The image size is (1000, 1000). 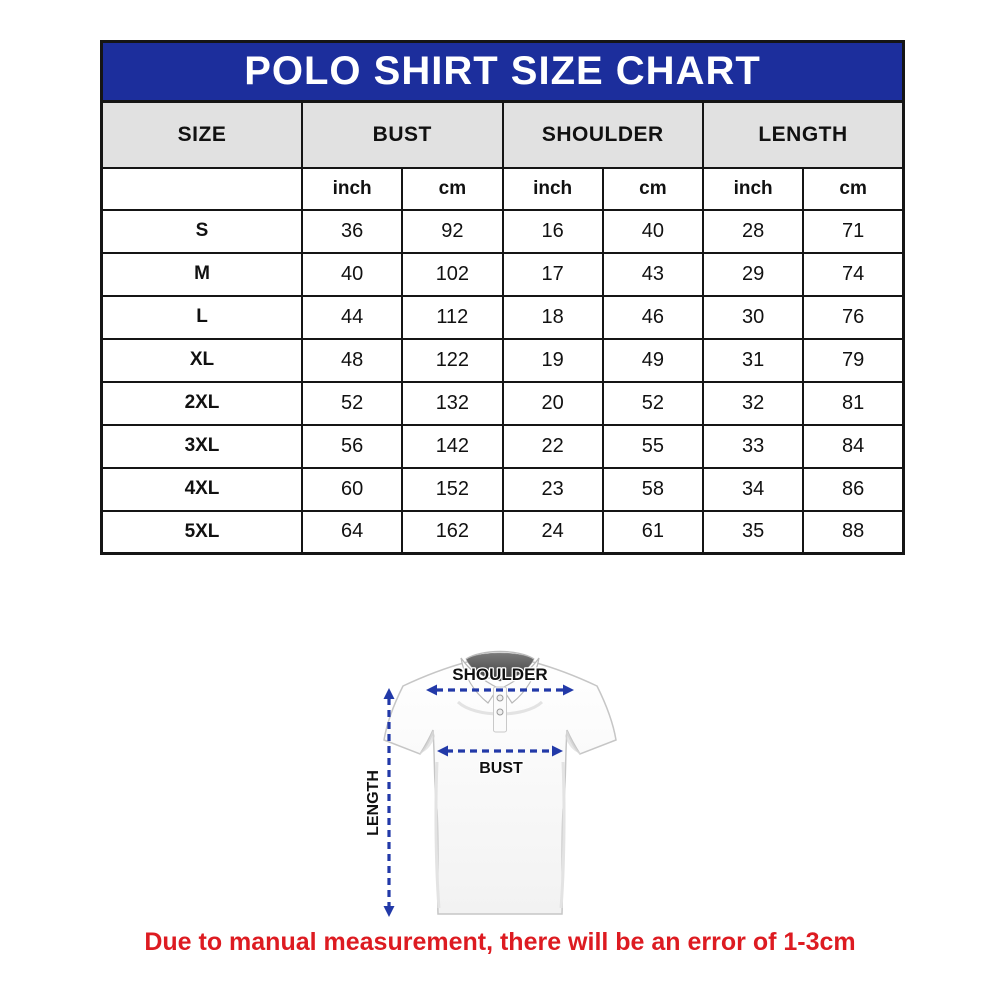 I want to click on table-row: M 40 102 17 43 29 74, so click(x=502, y=274).